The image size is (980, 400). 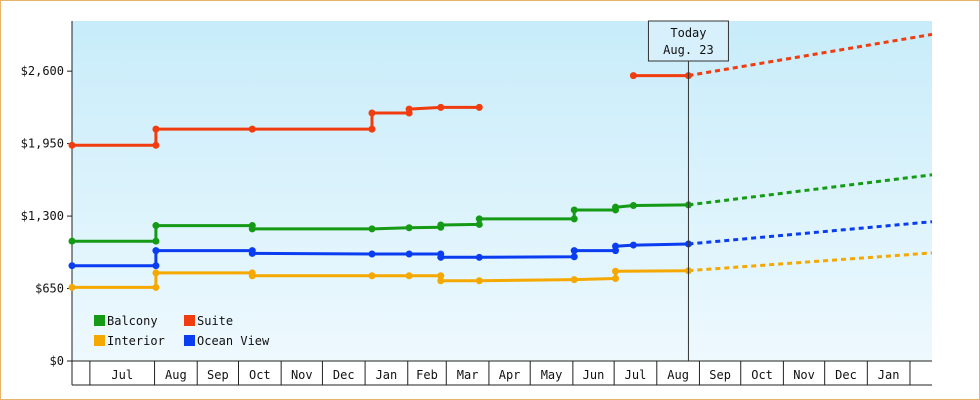 What do you see at coordinates (57, 361) in the screenshot?
I see `y-tick-label: $0` at bounding box center [57, 361].